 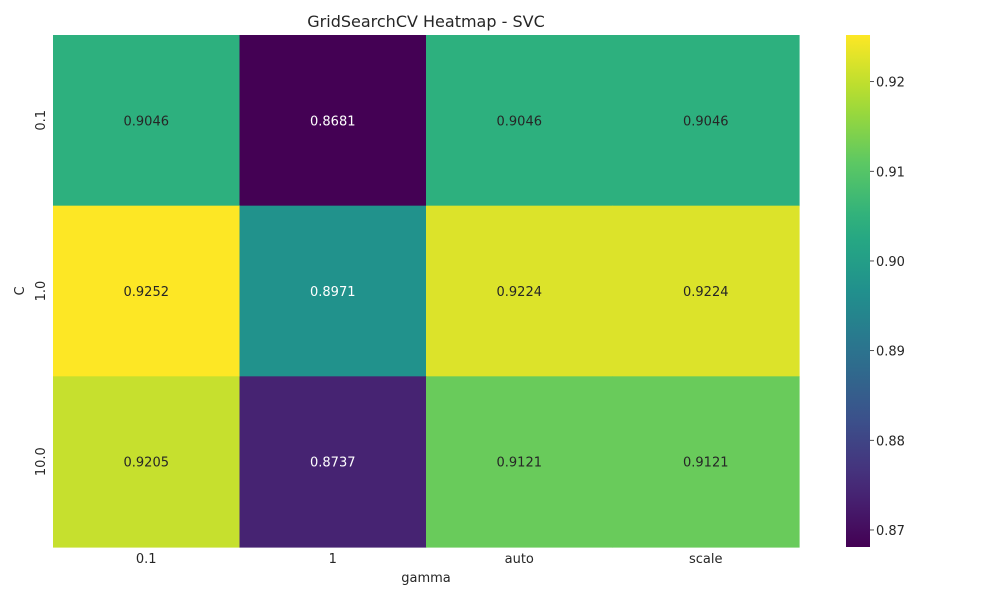 I want to click on heatmap-cell-label: 0.8737, so click(x=333, y=463).